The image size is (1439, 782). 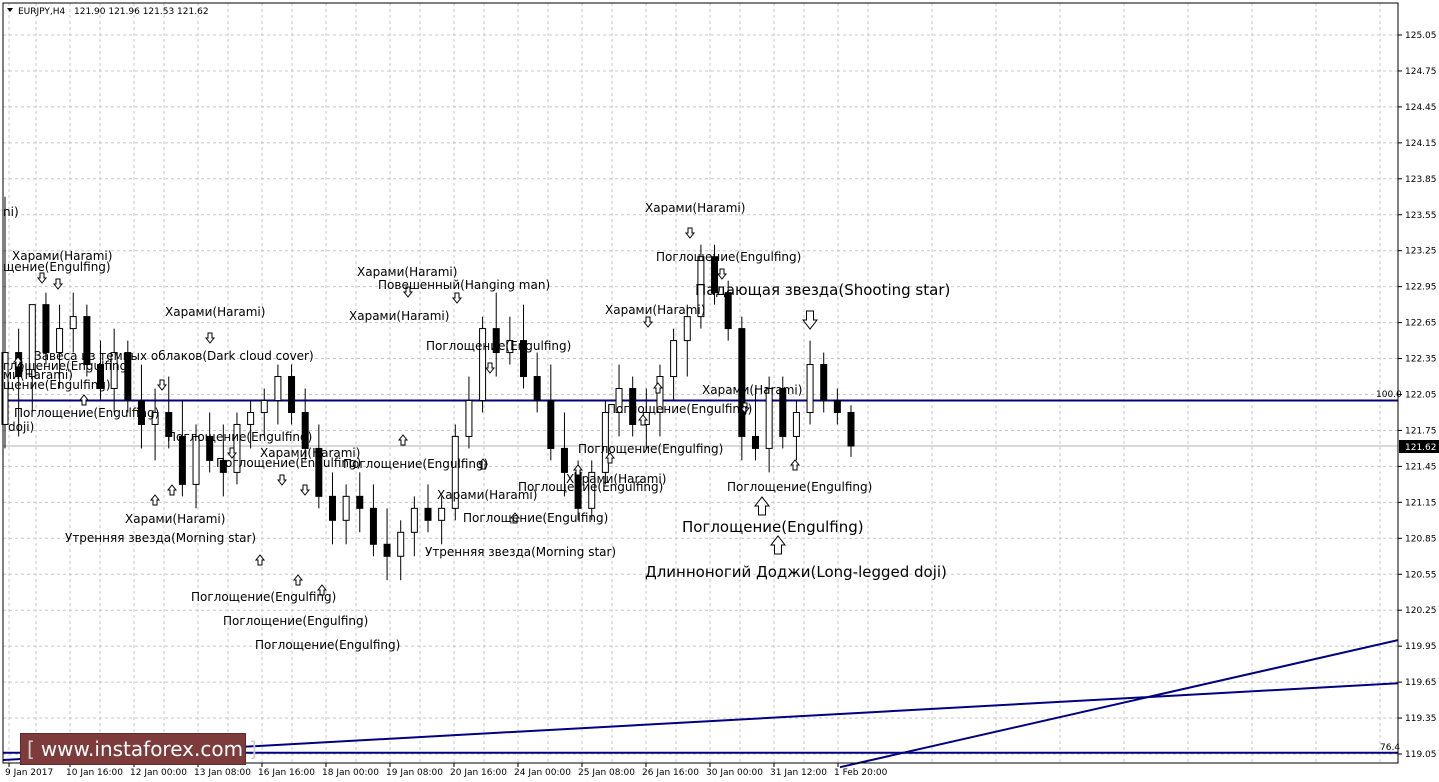 I want to click on trend-line, so click(x=1119, y=704).